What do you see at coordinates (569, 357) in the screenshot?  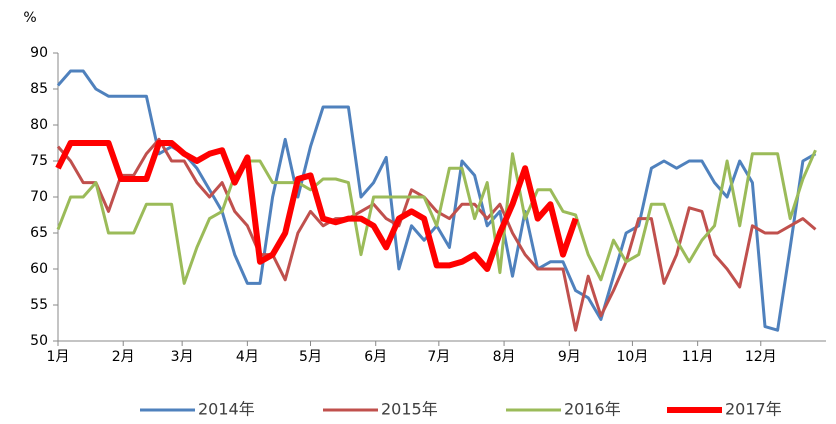 I see `x-tick-label: 9月` at bounding box center [569, 357].